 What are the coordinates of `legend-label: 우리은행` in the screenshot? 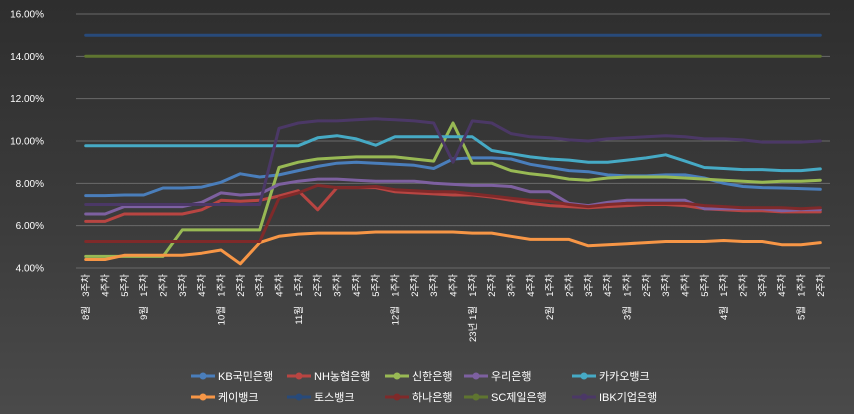 It's located at (511, 376).